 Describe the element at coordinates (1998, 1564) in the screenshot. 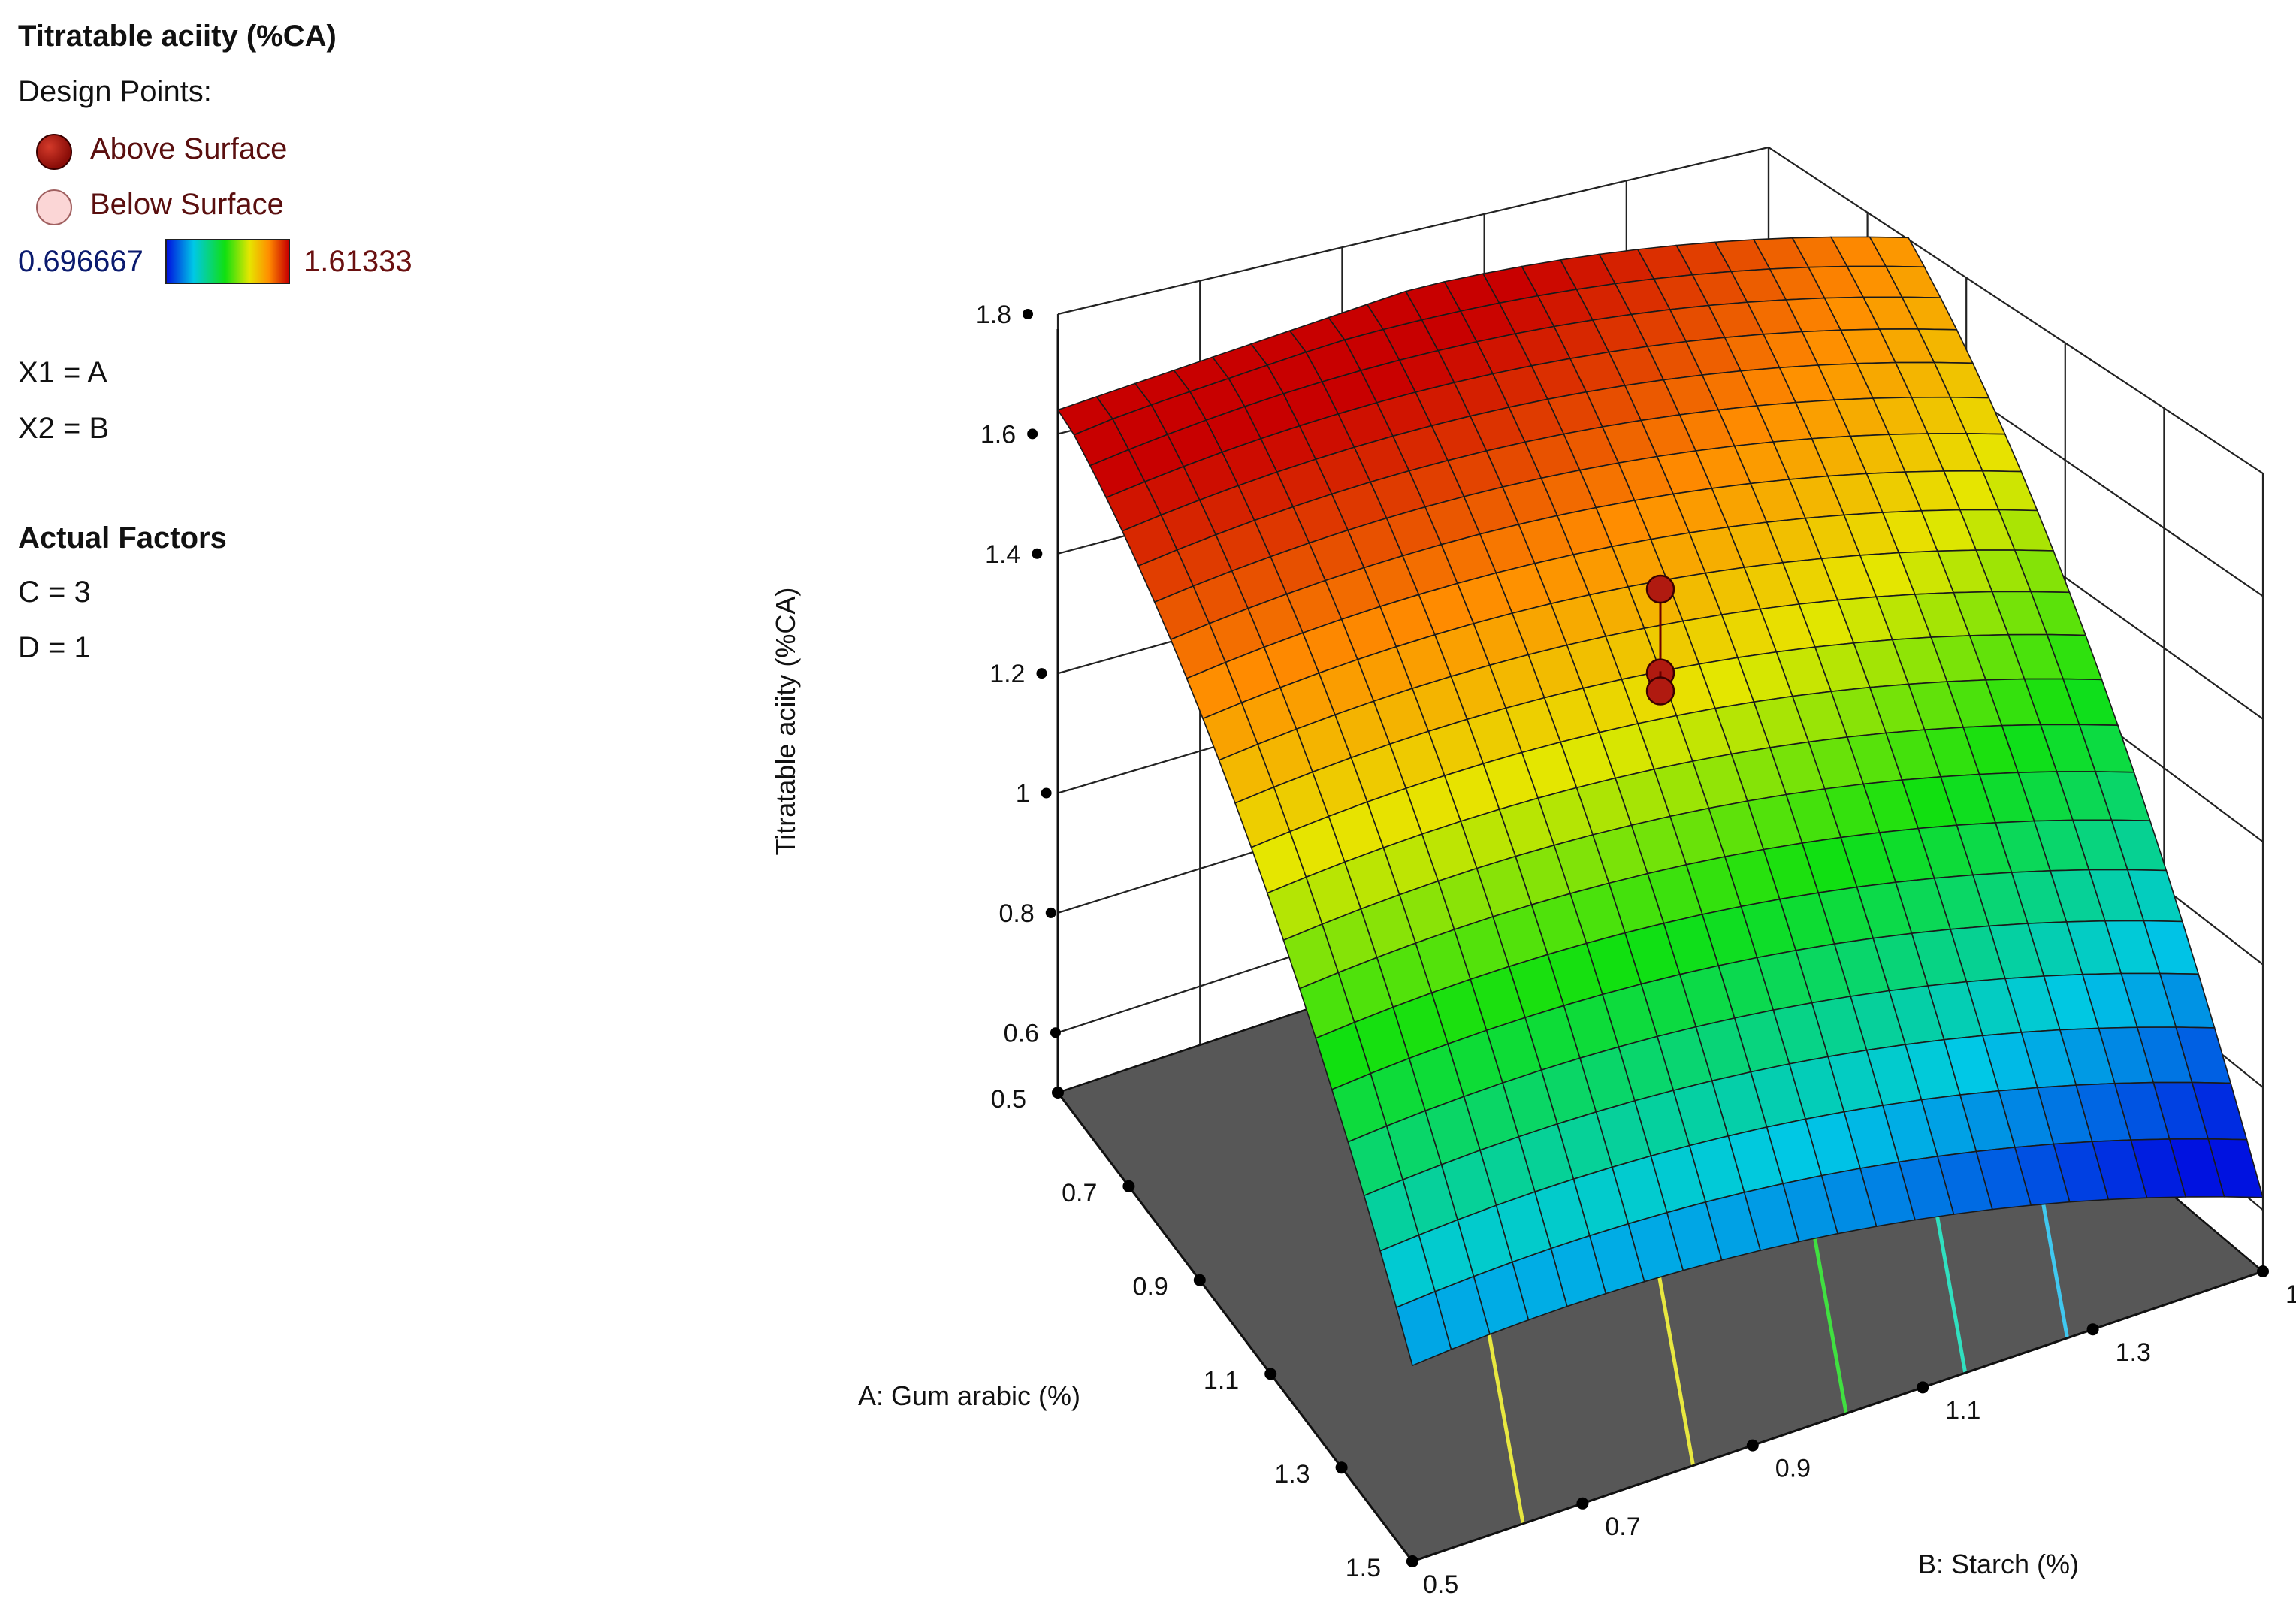

I see `y-axis-title: B: Starch (%)` at that location.